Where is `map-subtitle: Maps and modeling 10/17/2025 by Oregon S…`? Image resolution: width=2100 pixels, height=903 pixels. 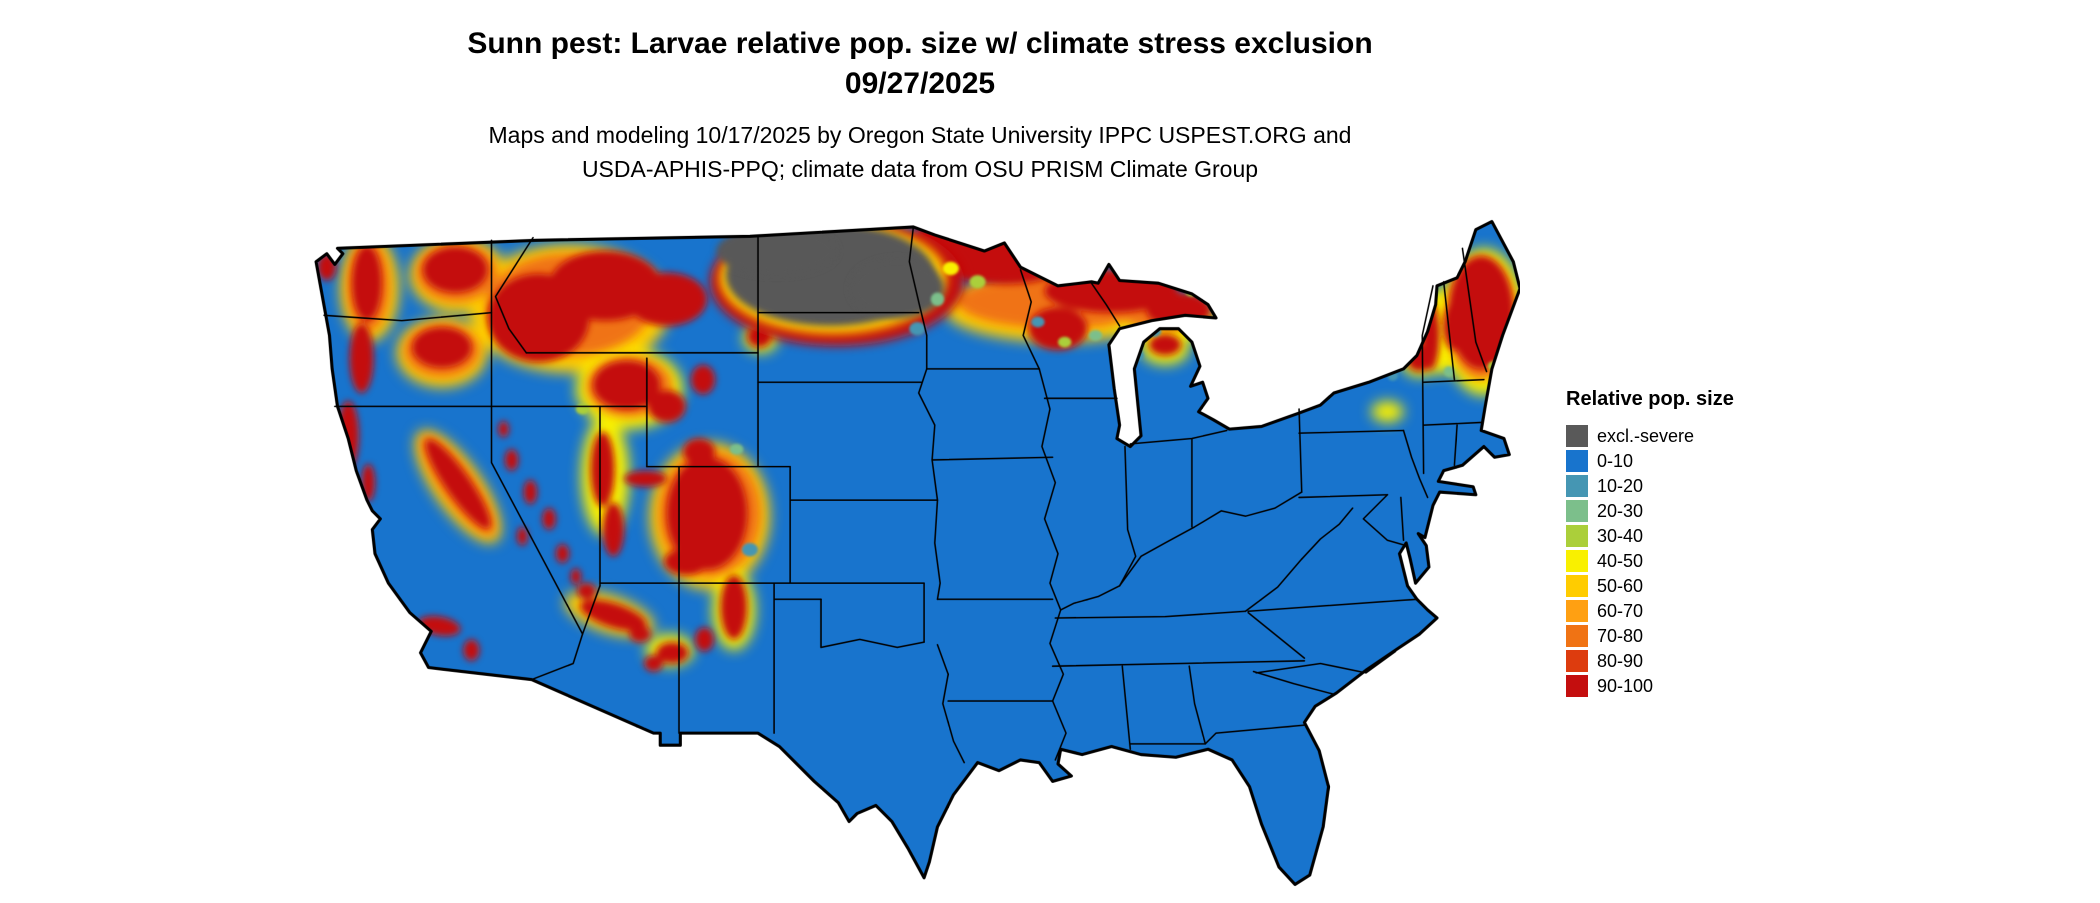
map-subtitle: Maps and modeling 10/17/2025 by Oregon S… is located at coordinates (920, 152).